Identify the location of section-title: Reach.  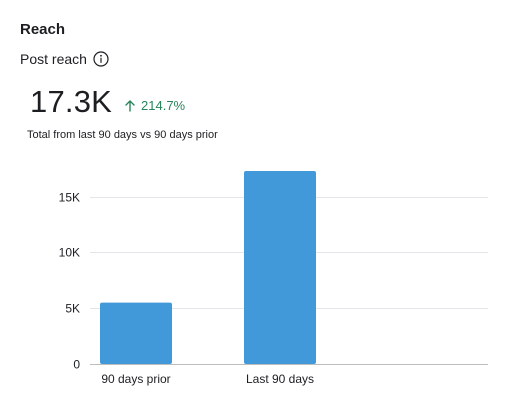
(43, 29).